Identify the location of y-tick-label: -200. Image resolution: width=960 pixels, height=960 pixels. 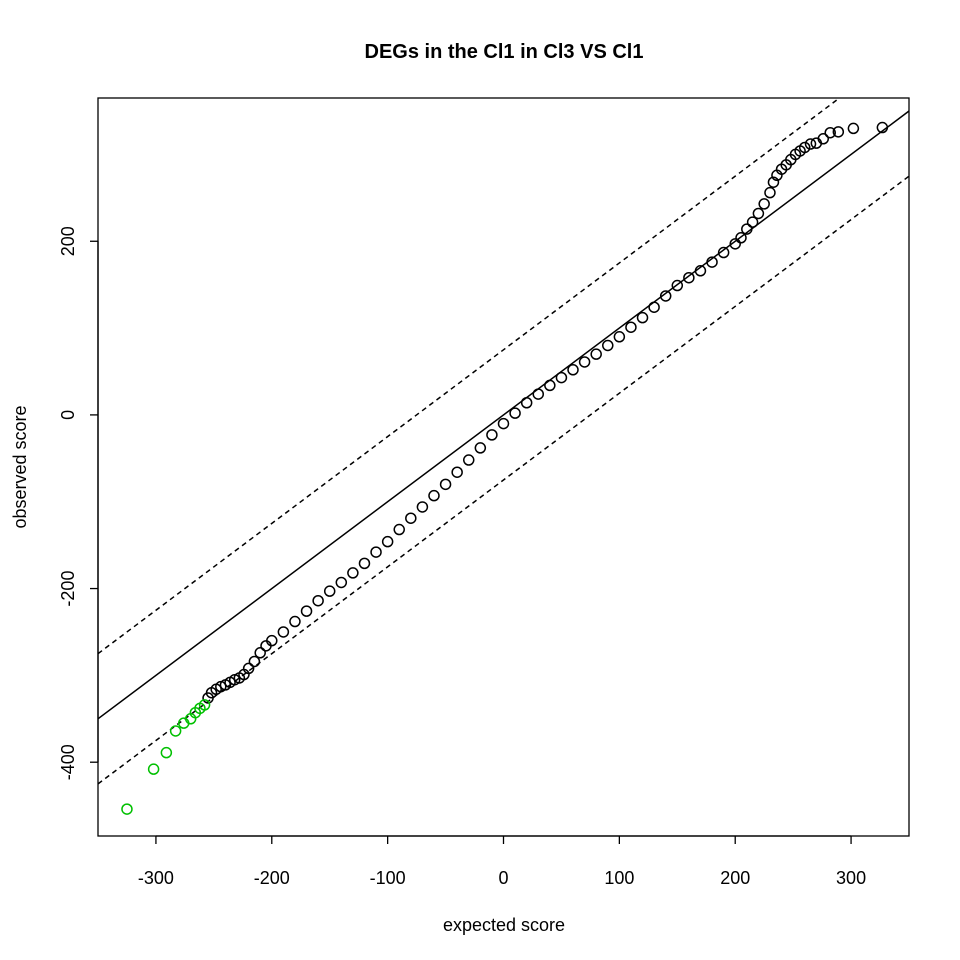
(68, 589).